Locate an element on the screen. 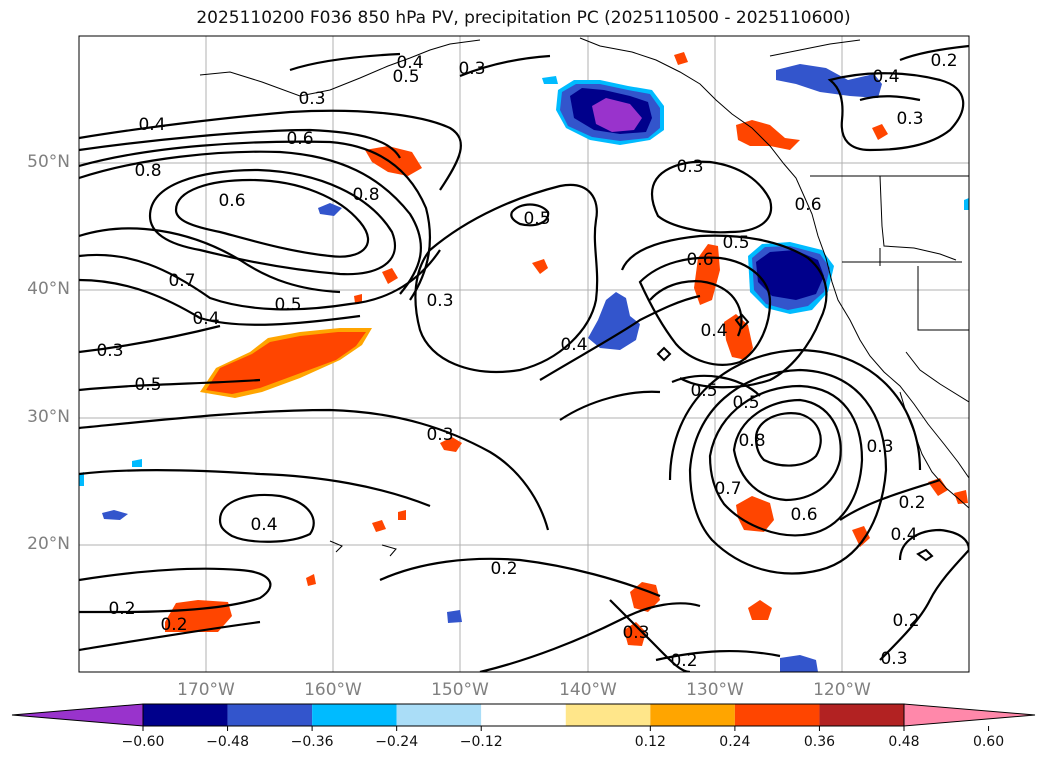 Image resolution: width=1047 pixels, height=765 pixels. lat-label: 30°N is located at coordinates (48, 417).